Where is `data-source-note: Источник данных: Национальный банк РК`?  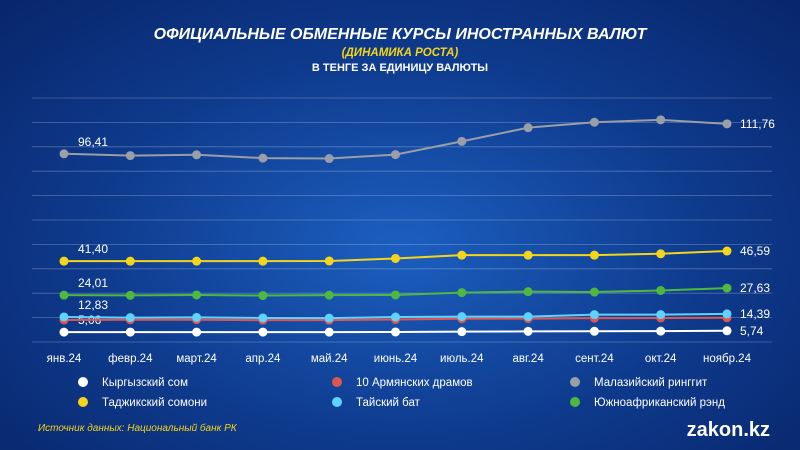 data-source-note: Источник данных: Национальный банк РК is located at coordinates (137, 428).